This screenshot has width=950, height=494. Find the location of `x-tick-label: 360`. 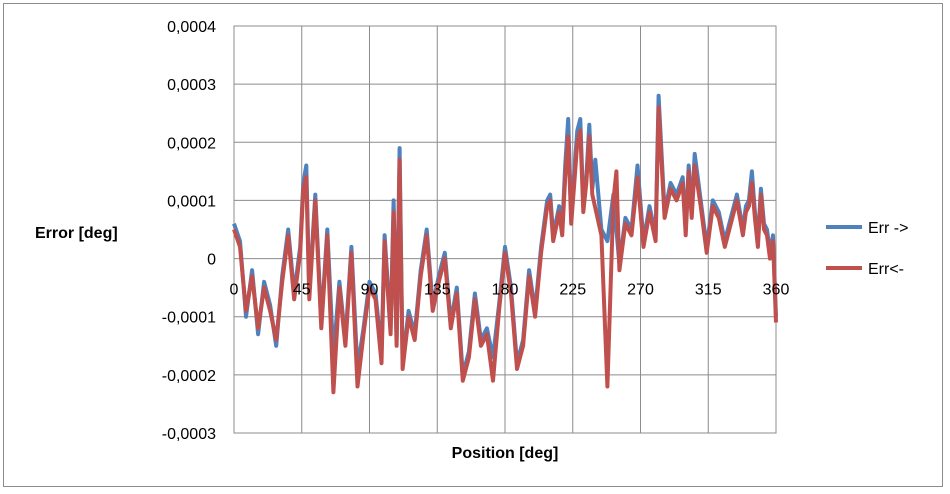

x-tick-label: 360 is located at coordinates (776, 290).